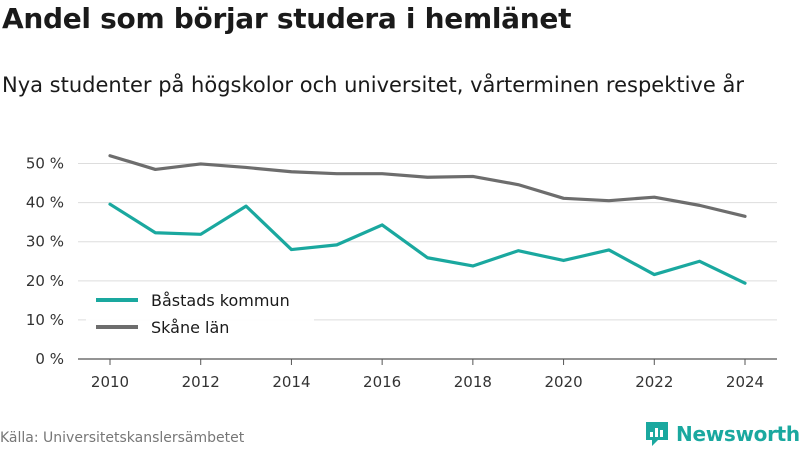  I want to click on y-tick-label: 0 %, so click(49, 359).